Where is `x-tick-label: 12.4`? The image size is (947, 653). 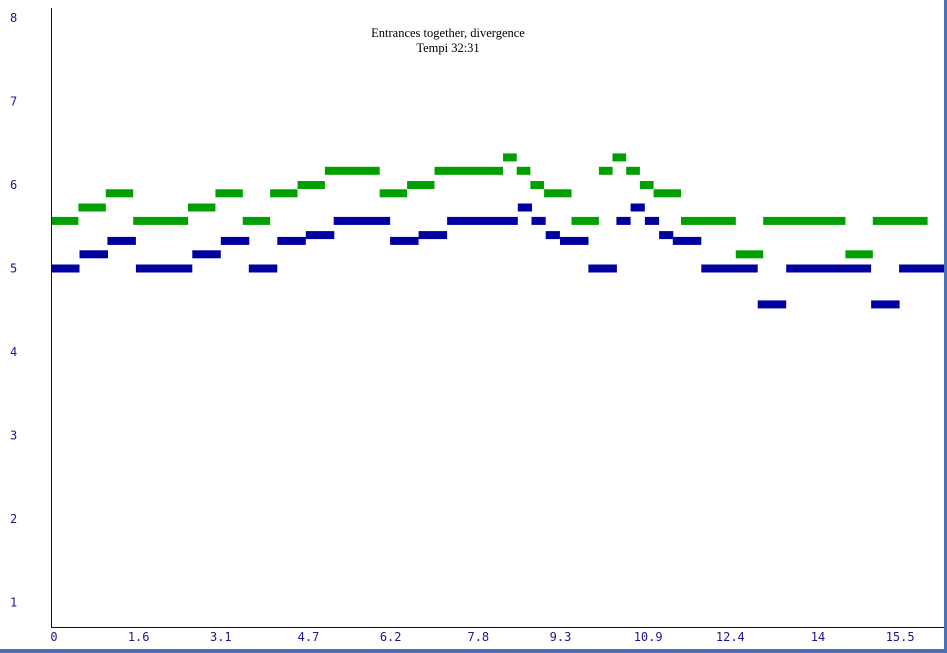
x-tick-label: 12.4 is located at coordinates (730, 637).